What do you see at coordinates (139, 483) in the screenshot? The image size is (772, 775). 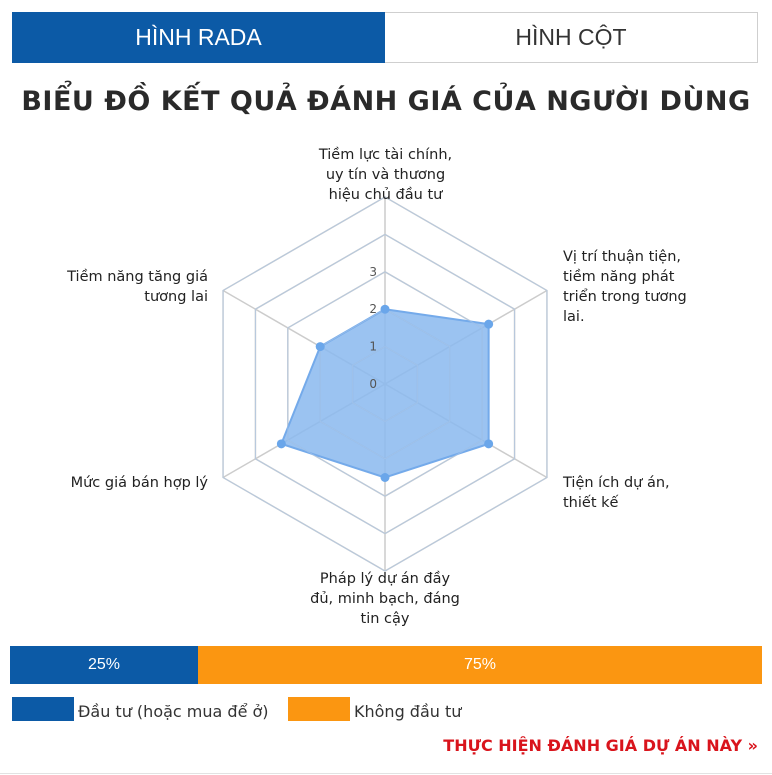 I see `axis-label-price: Mức giá bán hợp lý` at bounding box center [139, 483].